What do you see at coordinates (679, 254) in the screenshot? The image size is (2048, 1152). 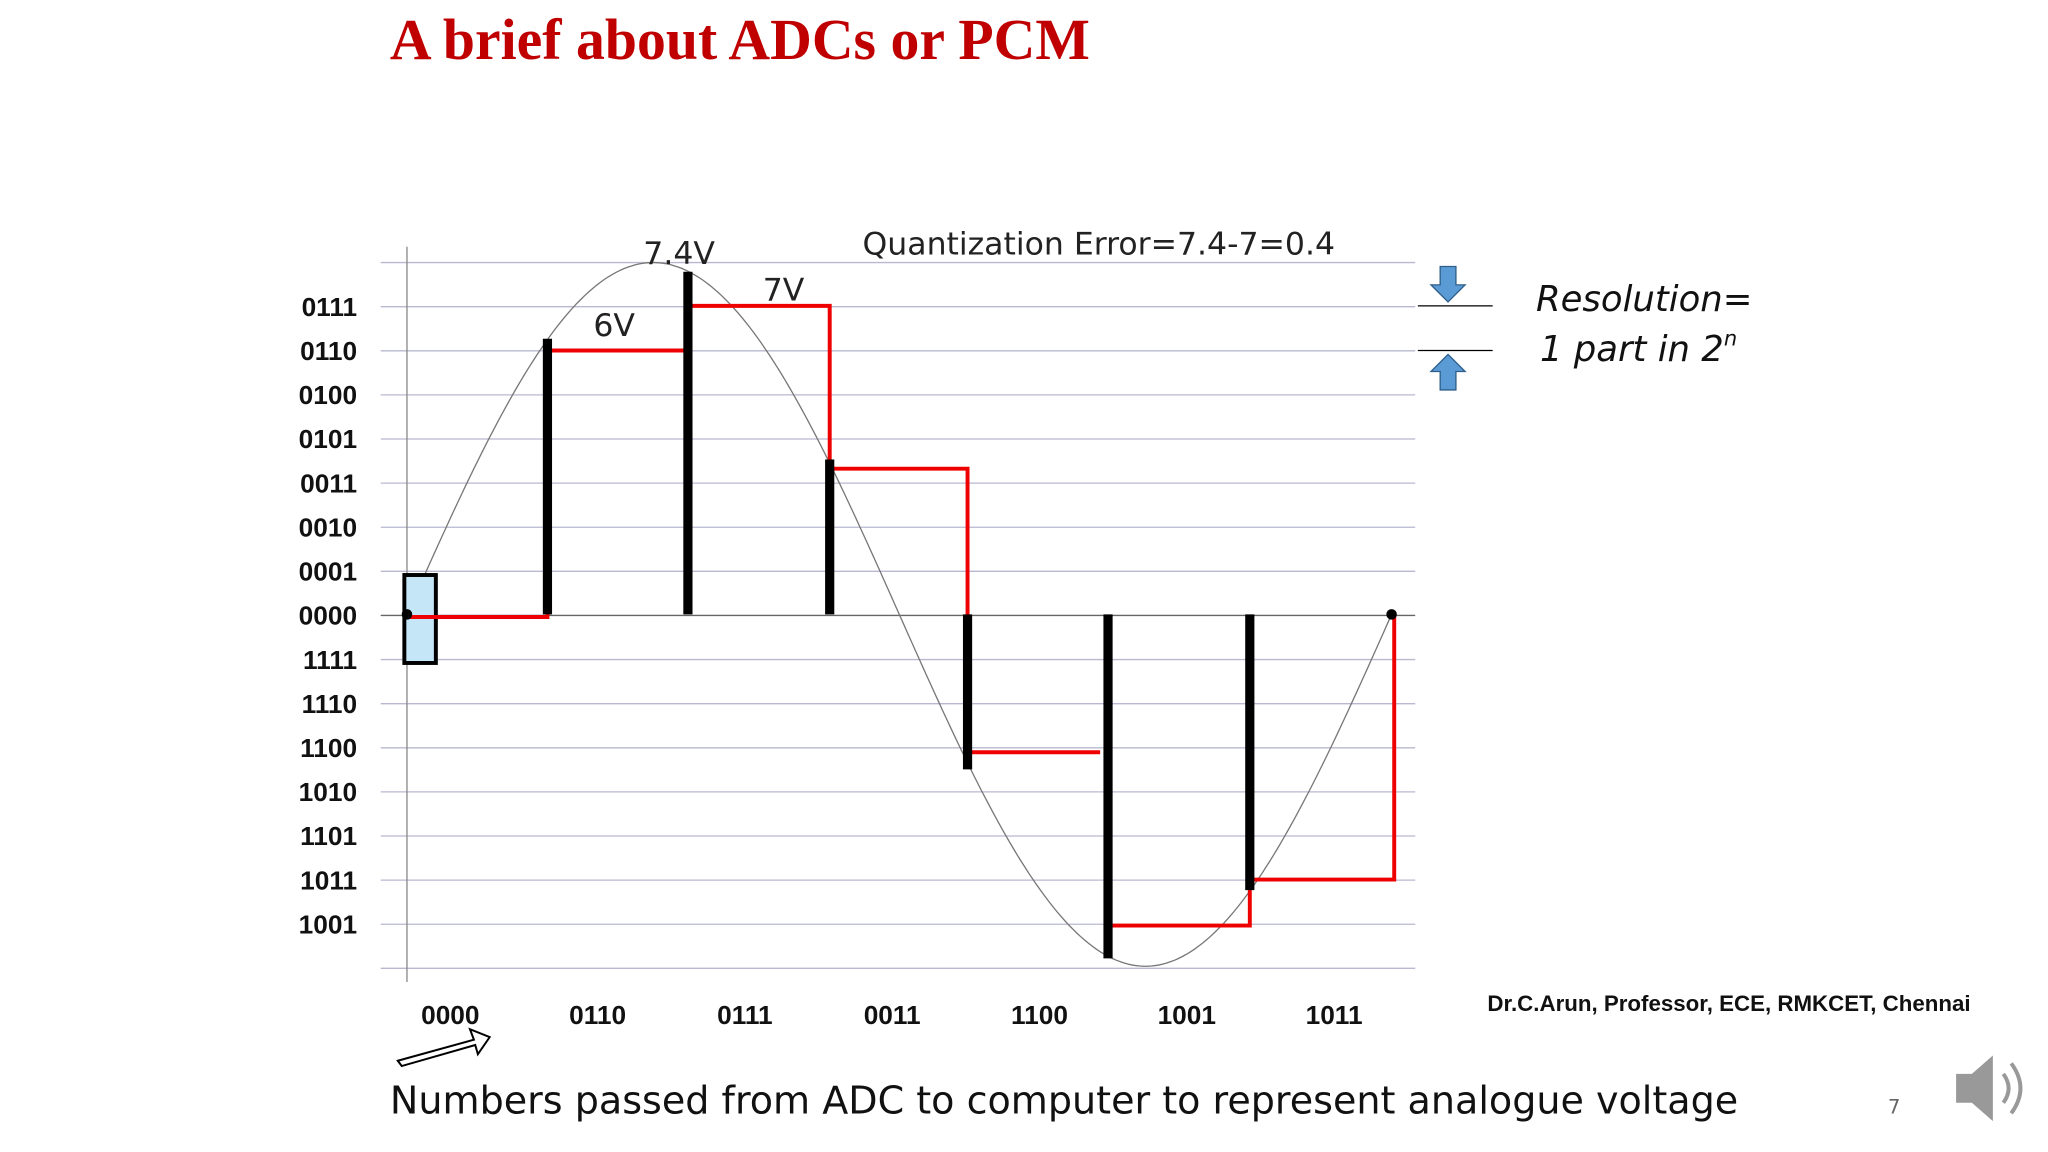 I see `annotation: 7.4V` at bounding box center [679, 254].